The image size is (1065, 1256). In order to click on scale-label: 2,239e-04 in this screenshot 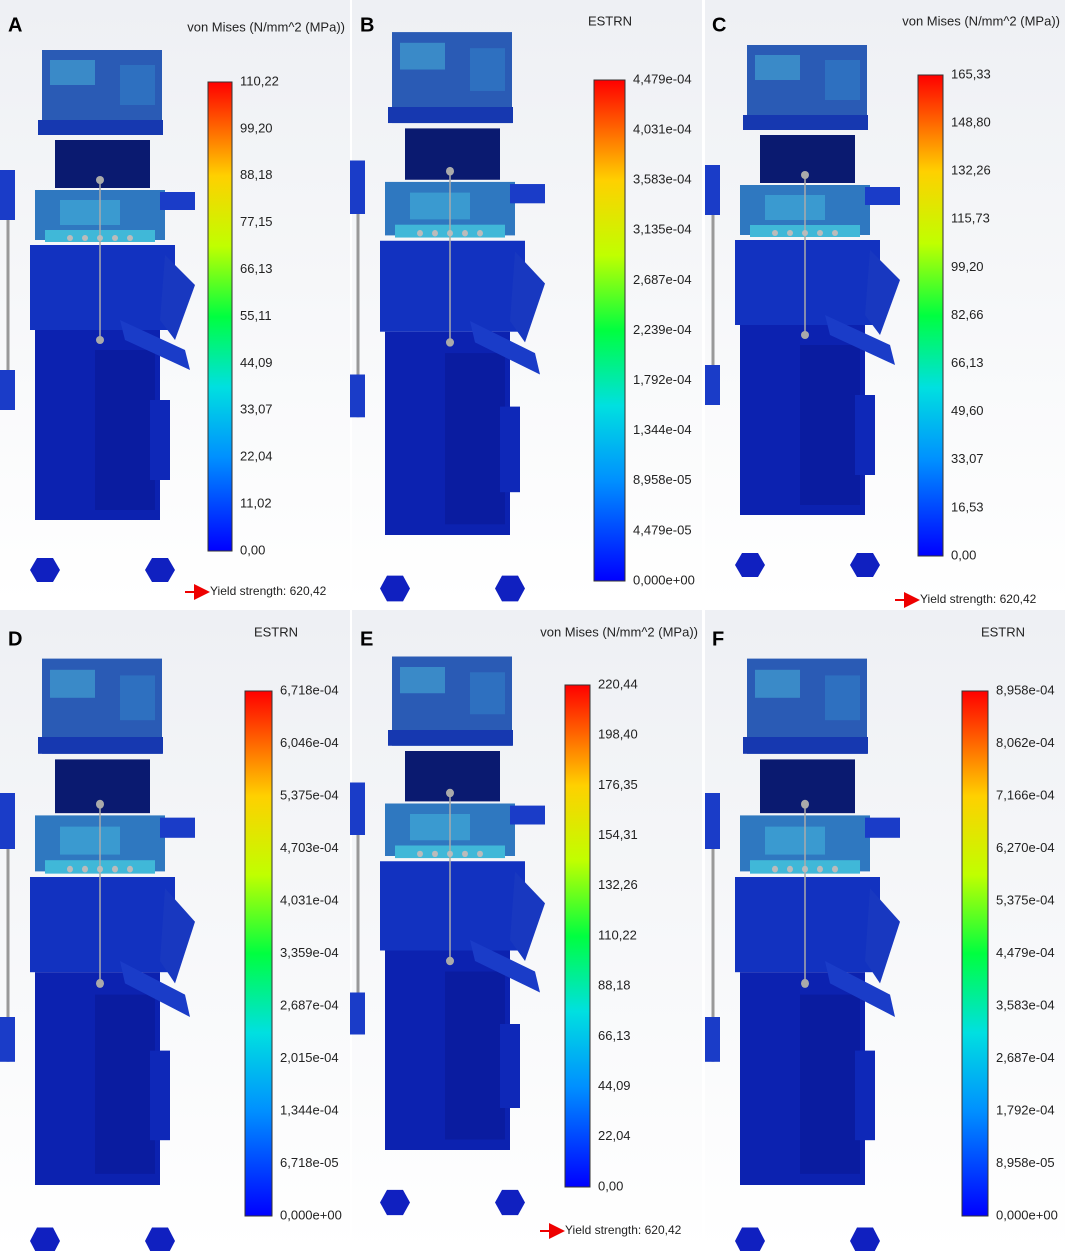, I will do `click(662, 329)`.